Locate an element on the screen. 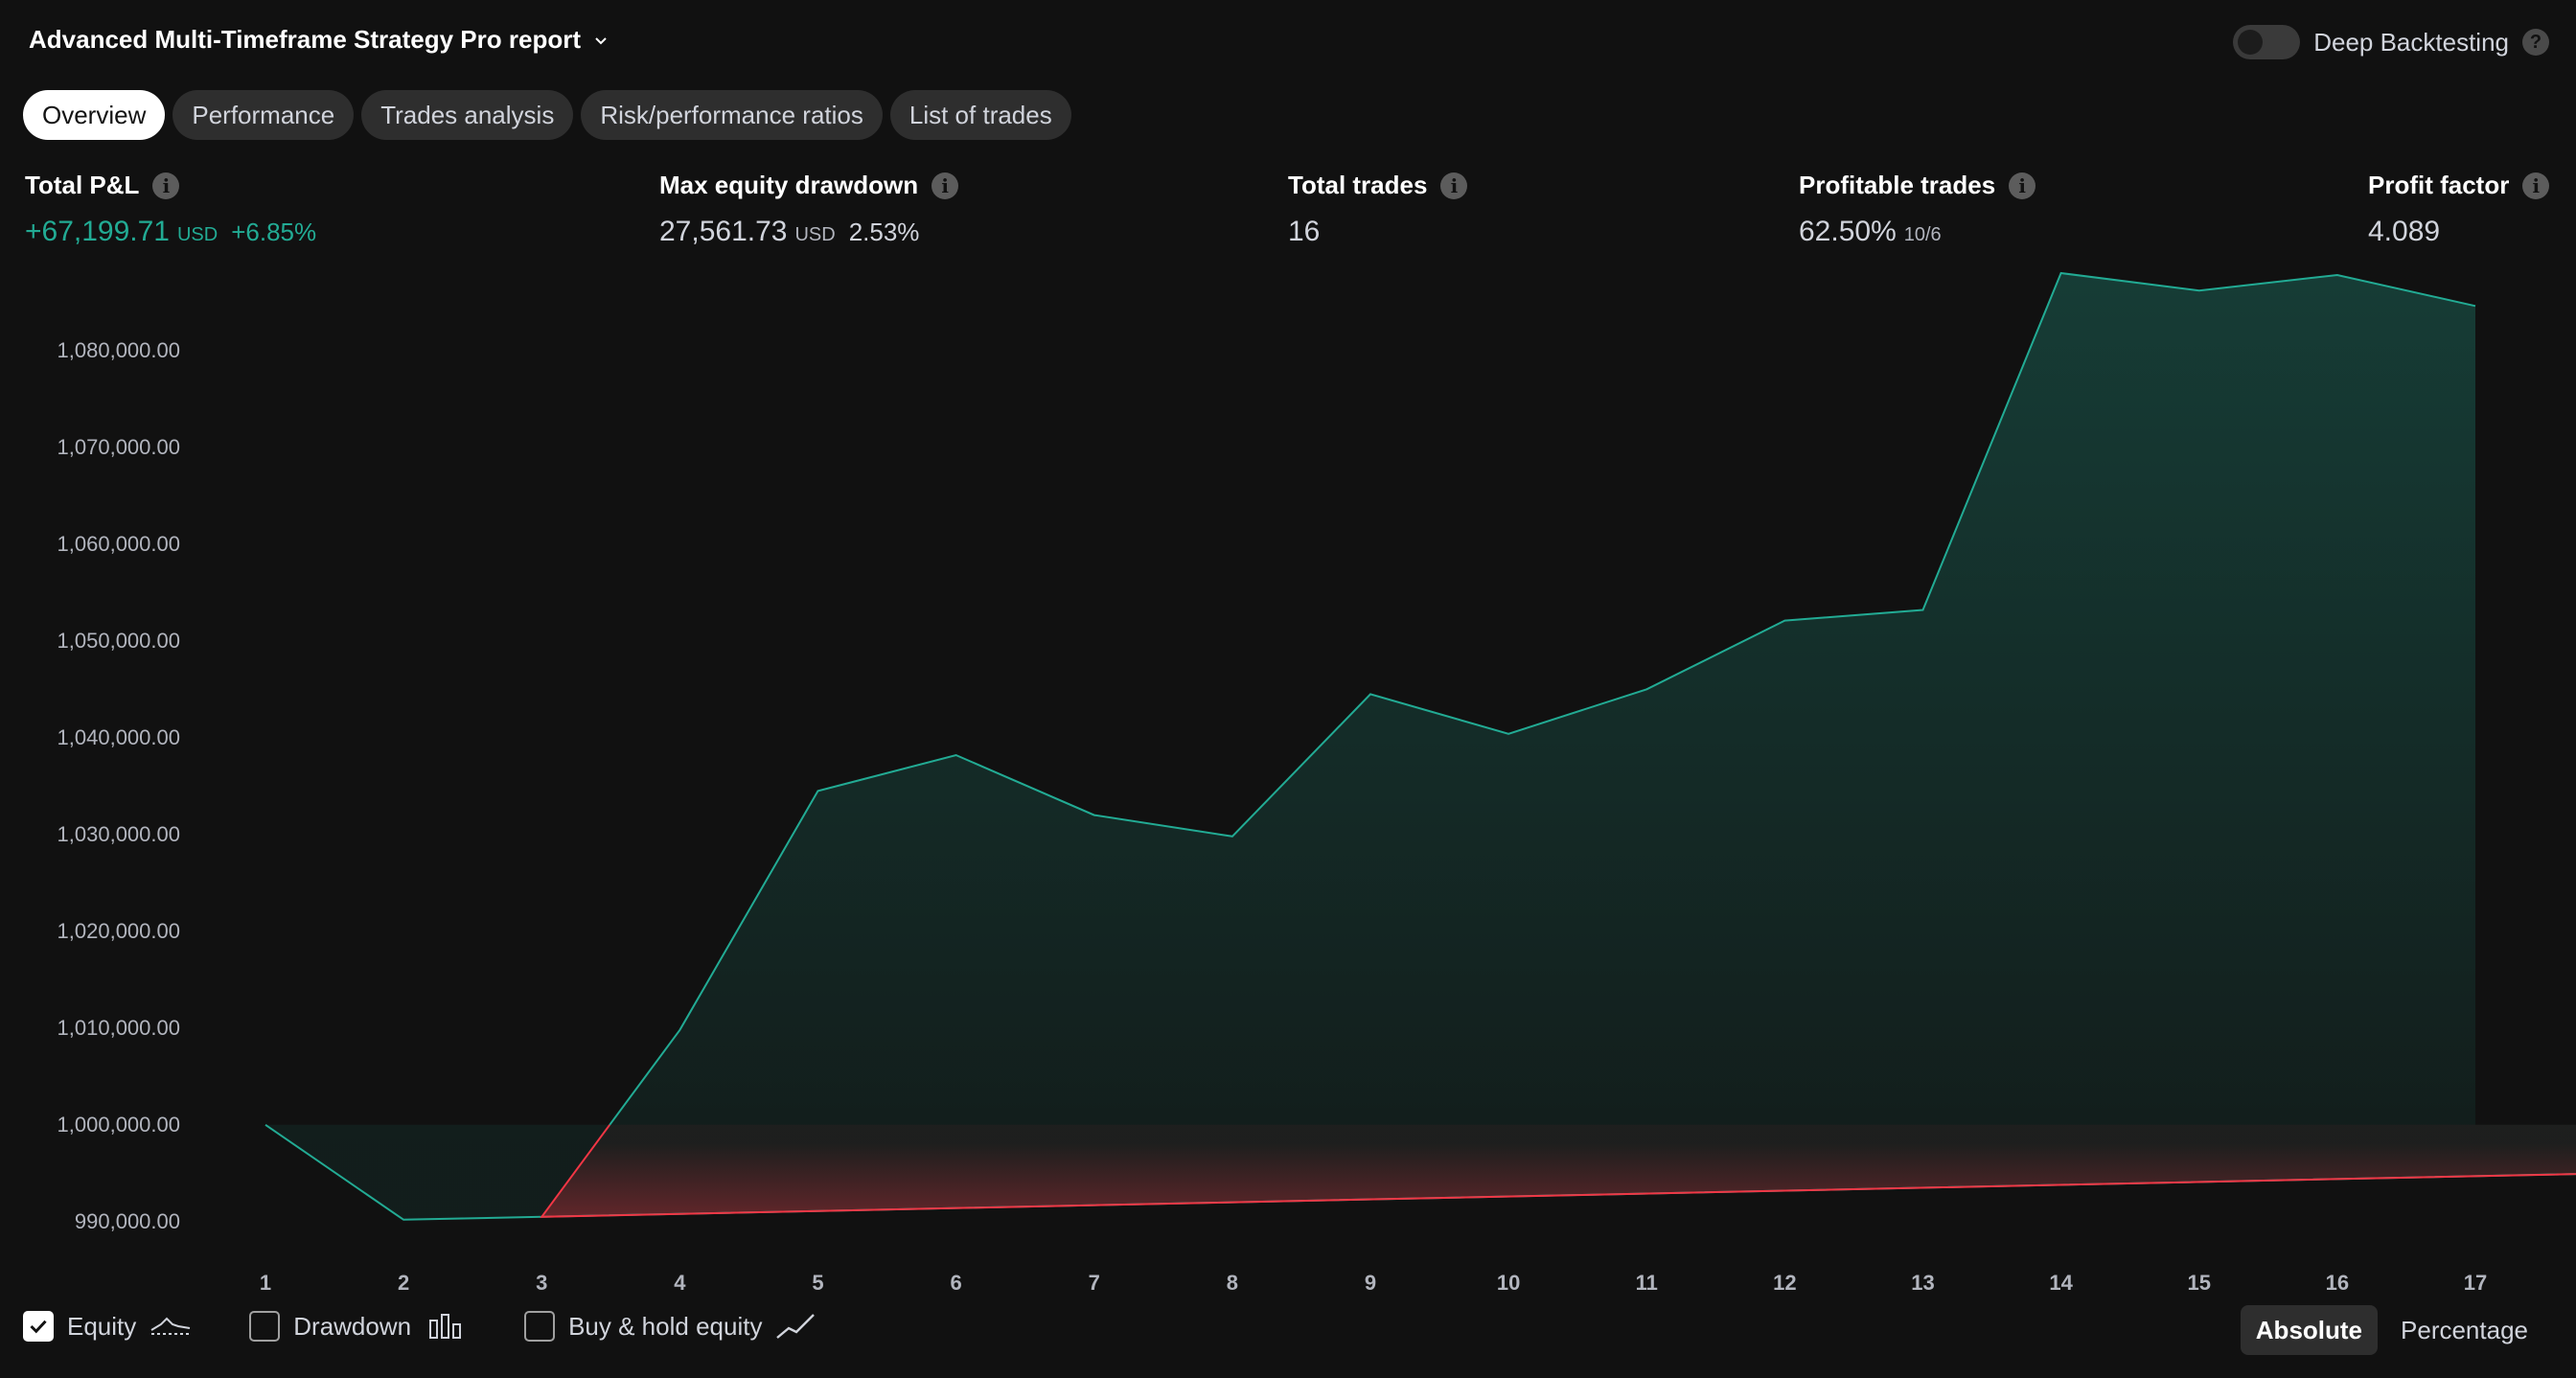 The height and width of the screenshot is (1378, 2576). x-tick-label: 6 is located at coordinates (956, 1283).